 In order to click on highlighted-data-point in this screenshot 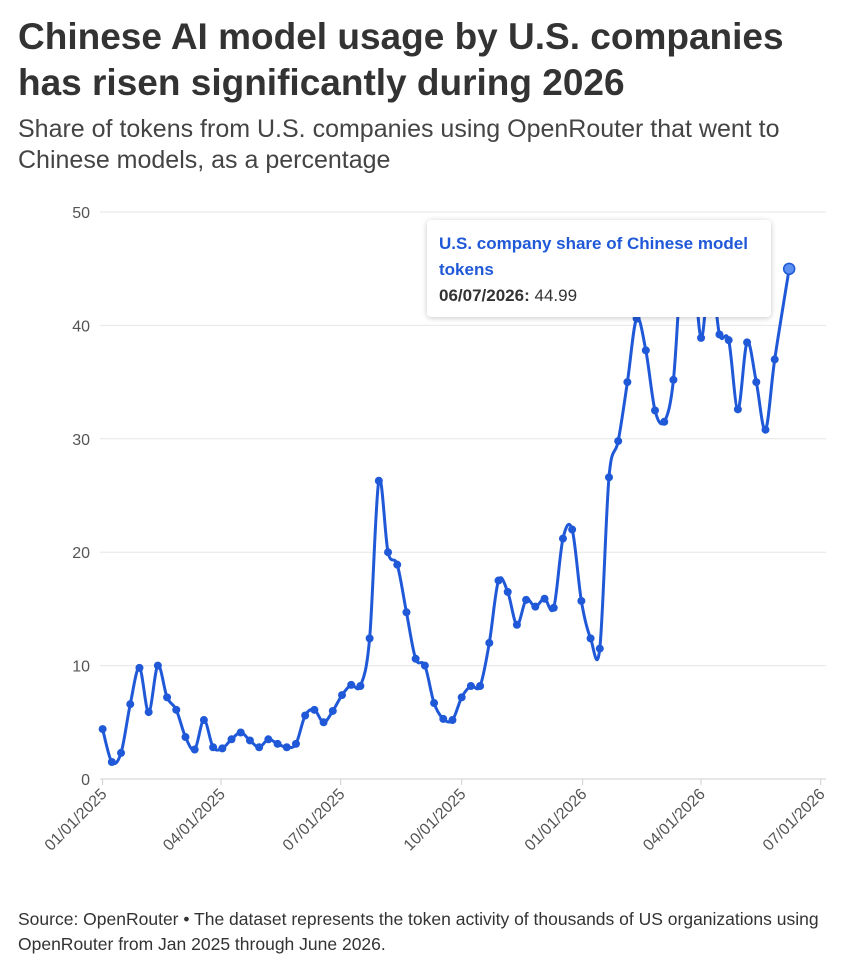, I will do `click(789, 269)`.